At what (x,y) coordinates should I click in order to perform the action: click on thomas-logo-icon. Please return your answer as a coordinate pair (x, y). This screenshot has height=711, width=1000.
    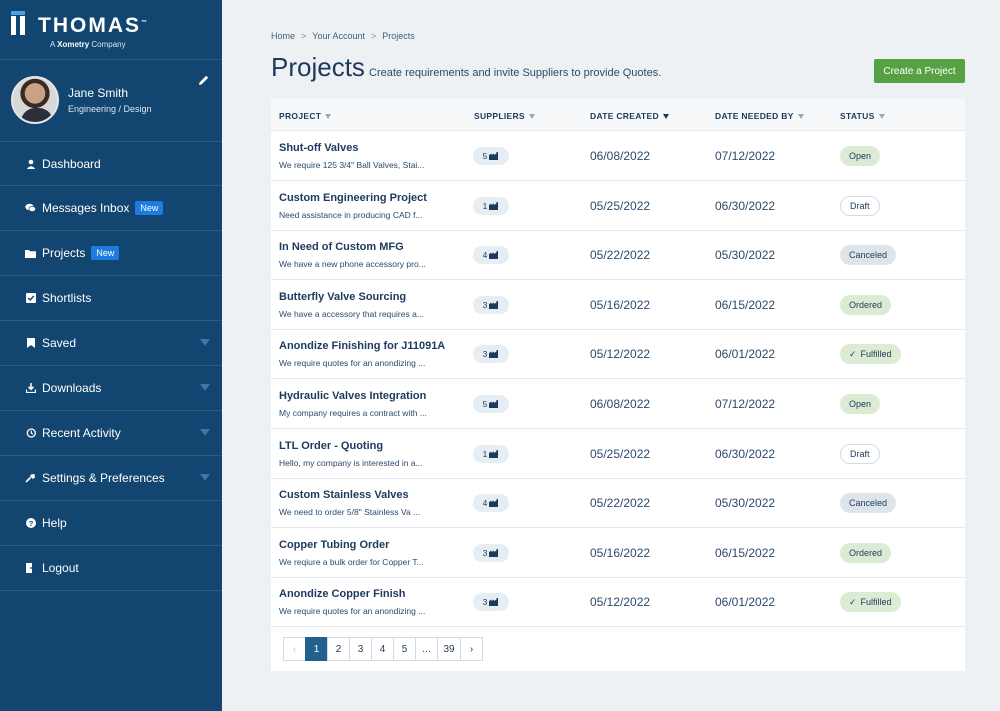
    Looking at the image, I should click on (19, 23).